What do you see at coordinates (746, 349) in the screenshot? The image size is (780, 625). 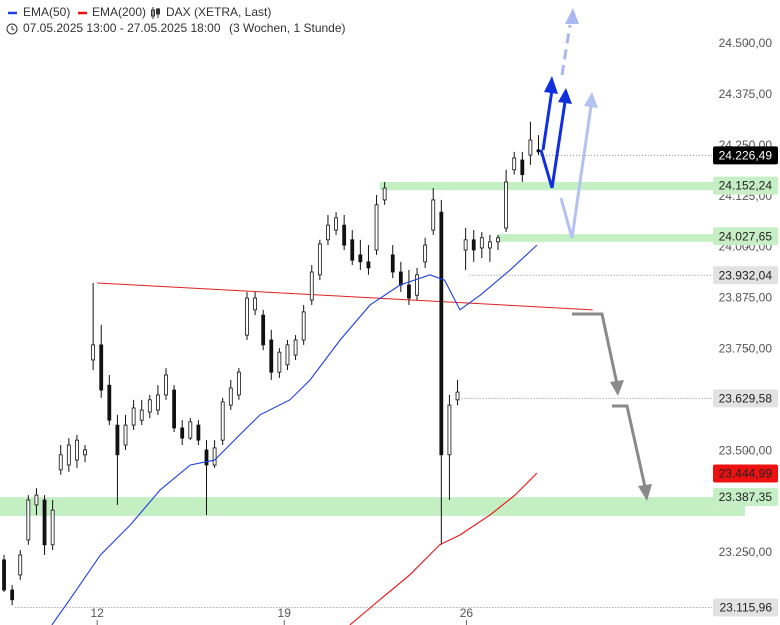 I see `y-tick-label: 23.750,00` at bounding box center [746, 349].